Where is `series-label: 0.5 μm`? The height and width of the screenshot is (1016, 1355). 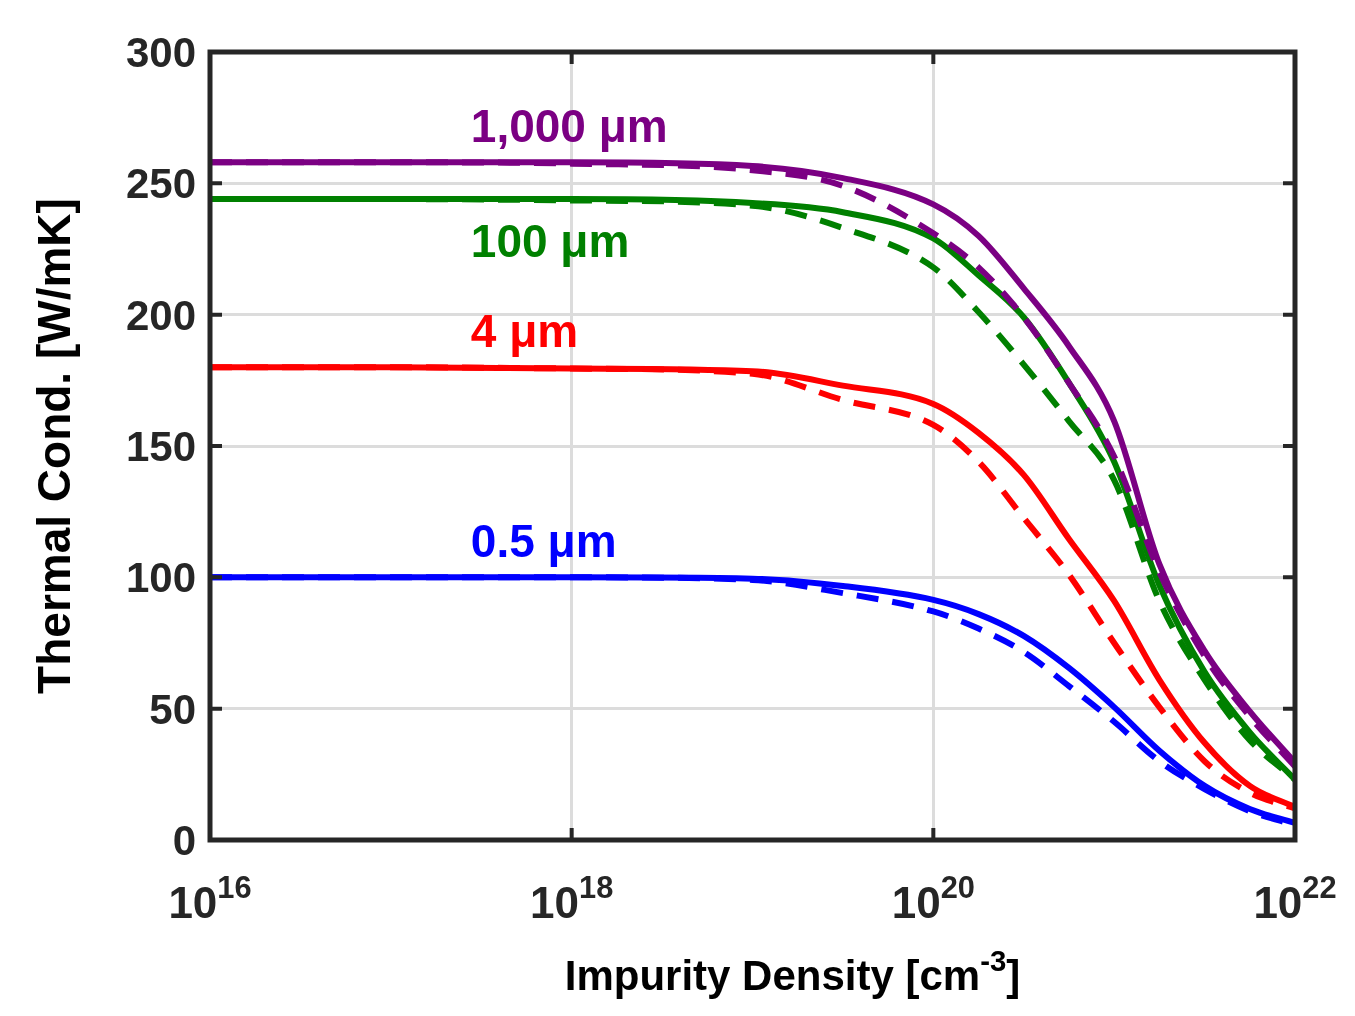
series-label: 0.5 μm is located at coordinates (543, 541).